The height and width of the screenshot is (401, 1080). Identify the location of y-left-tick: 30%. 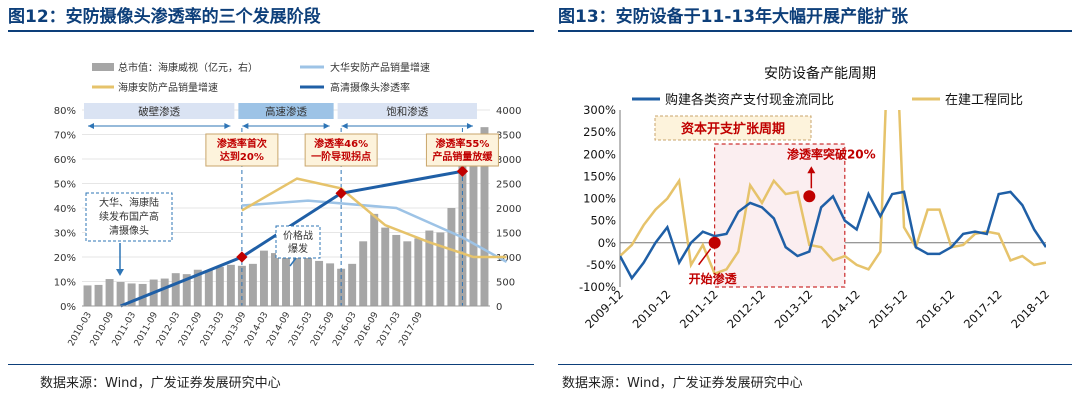
(65, 234).